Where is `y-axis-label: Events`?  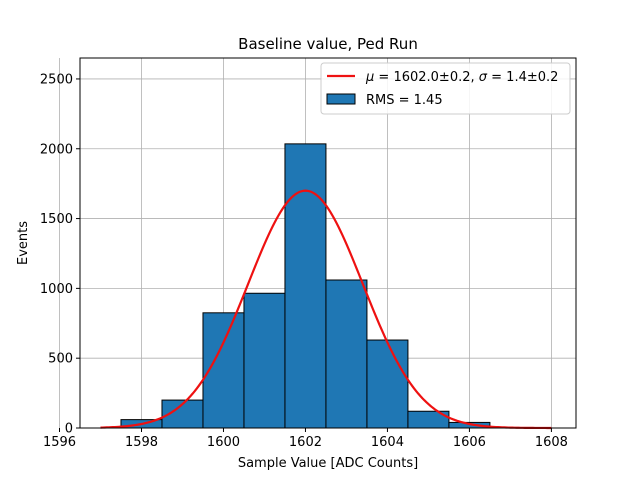 y-axis-label: Events is located at coordinates (23, 243).